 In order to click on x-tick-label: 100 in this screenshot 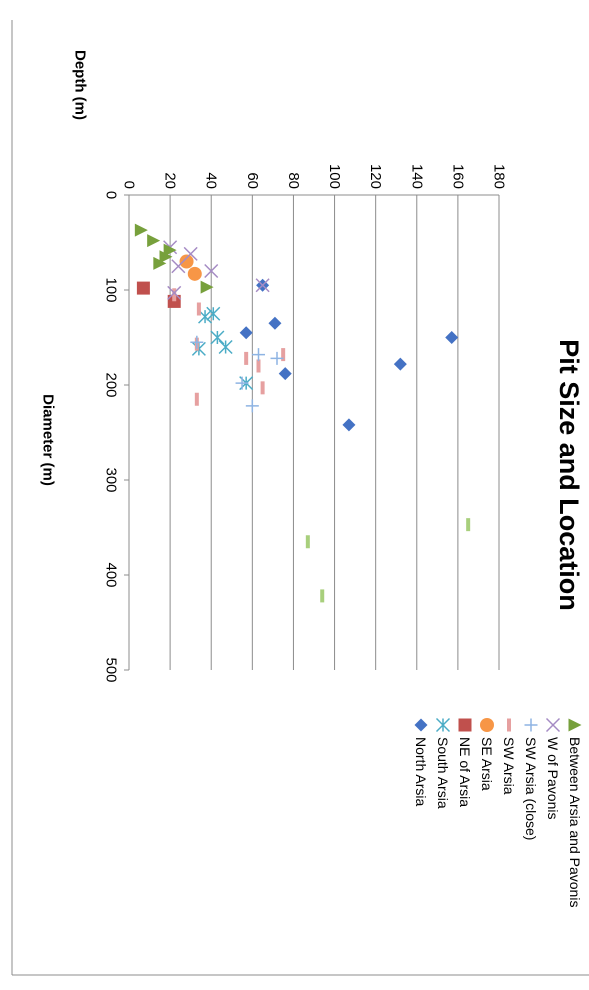, I will do `click(111, 289)`.